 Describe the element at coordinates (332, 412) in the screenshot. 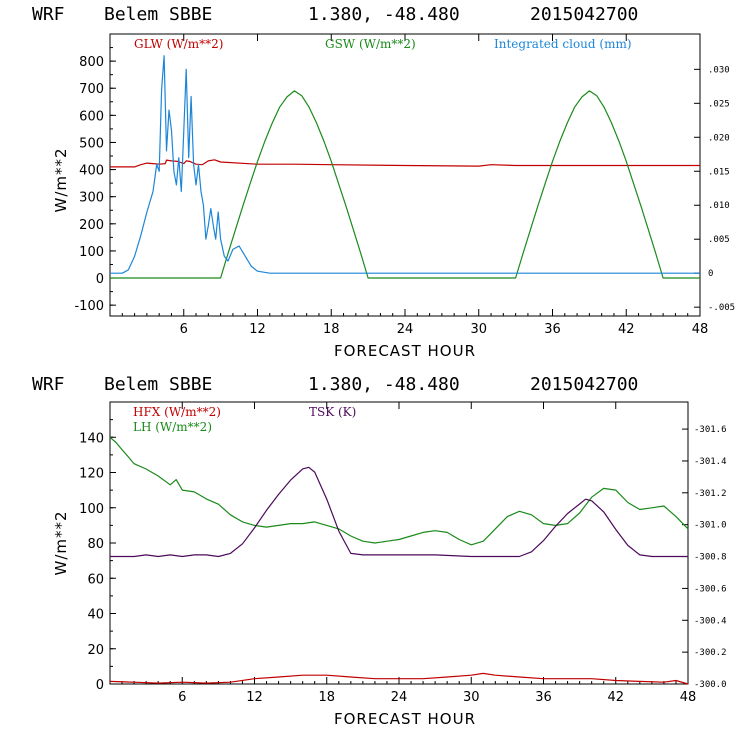

I see `legend-tsk: TSK (K)` at that location.